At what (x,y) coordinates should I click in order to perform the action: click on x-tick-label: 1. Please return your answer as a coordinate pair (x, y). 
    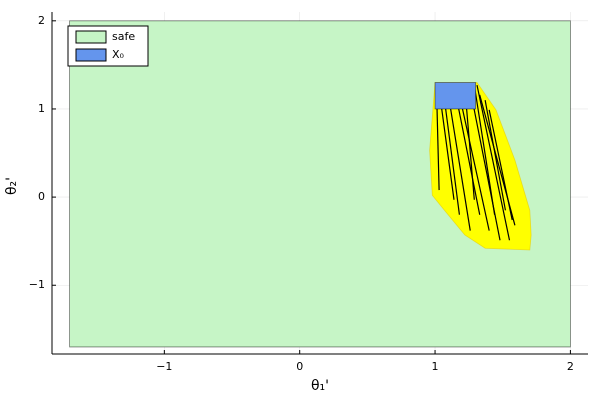
    Looking at the image, I should click on (435, 366).